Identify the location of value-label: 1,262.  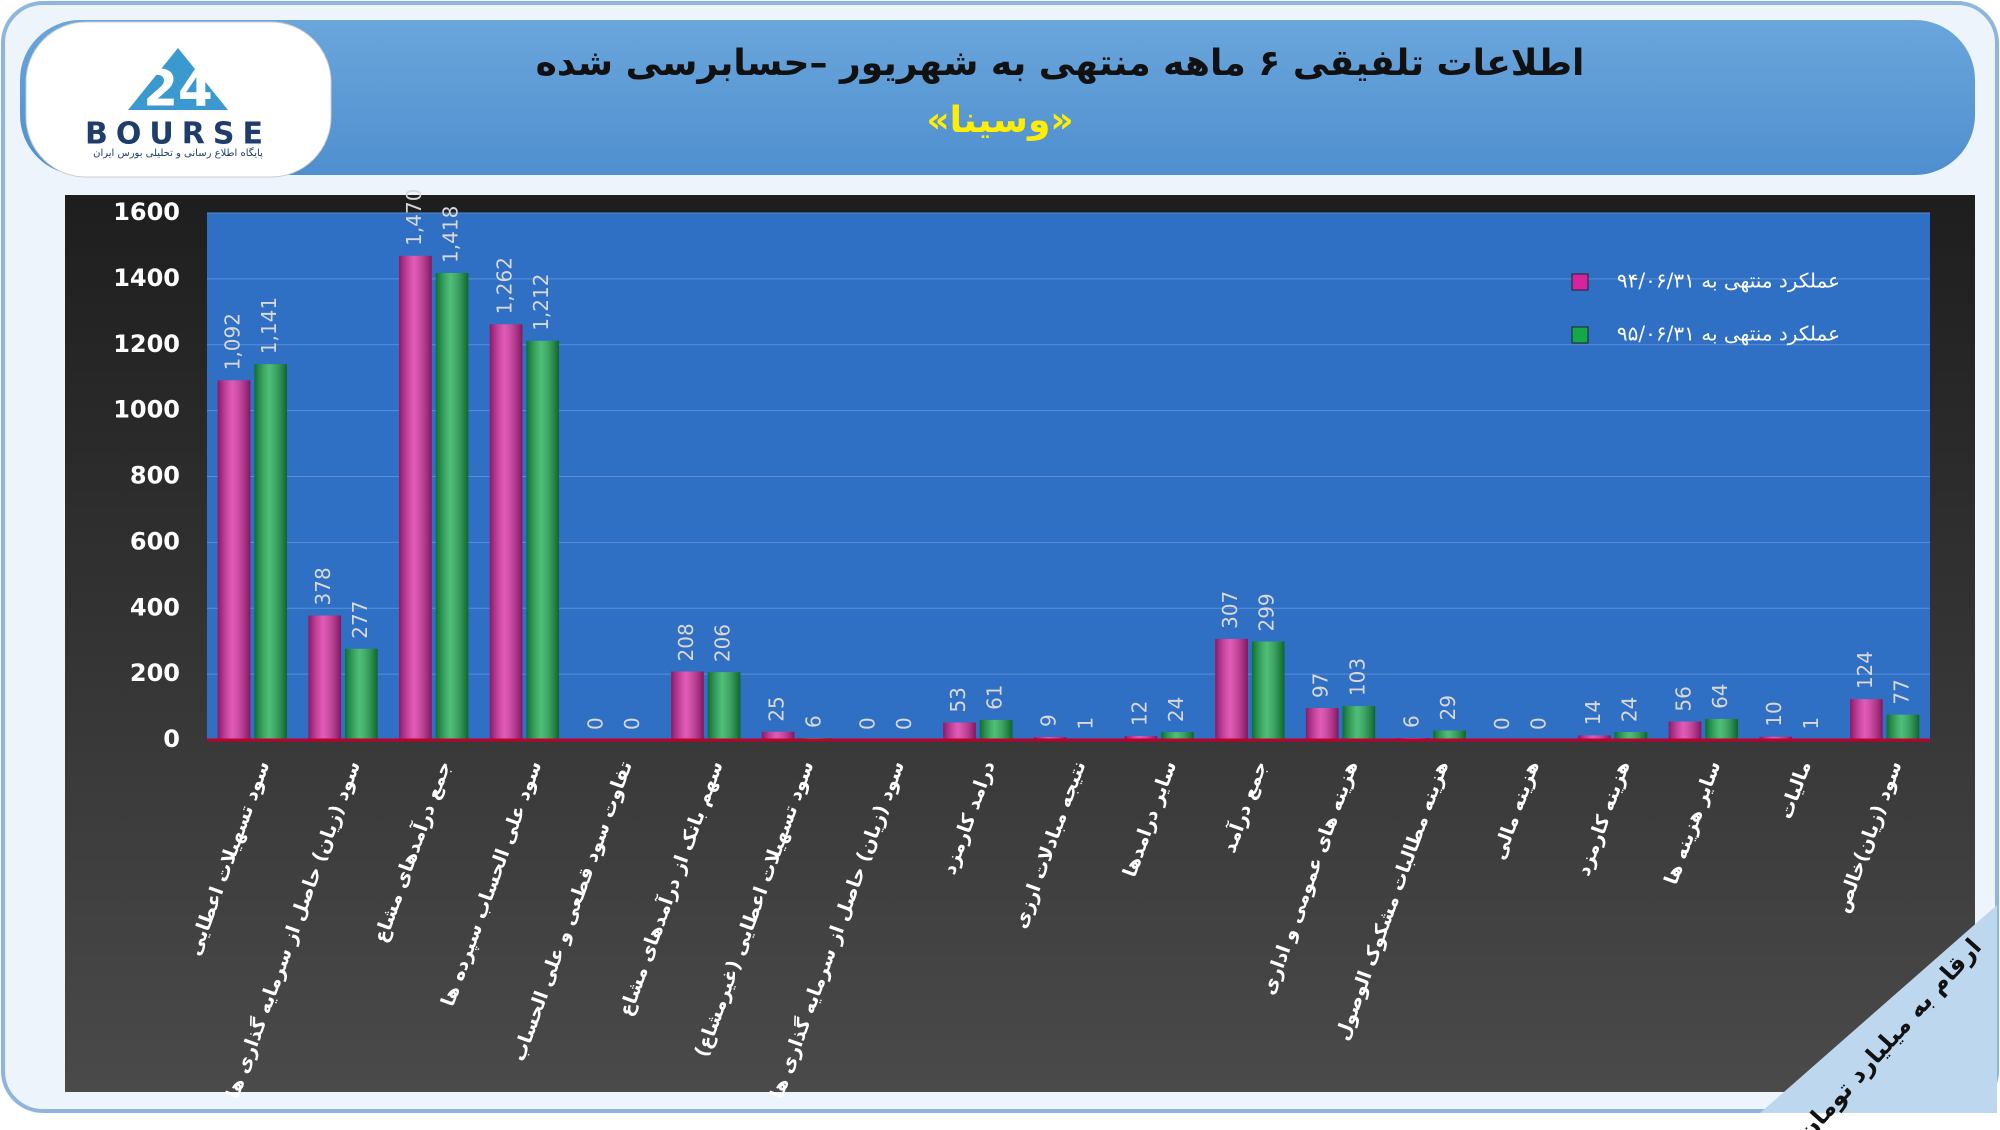
(505, 285).